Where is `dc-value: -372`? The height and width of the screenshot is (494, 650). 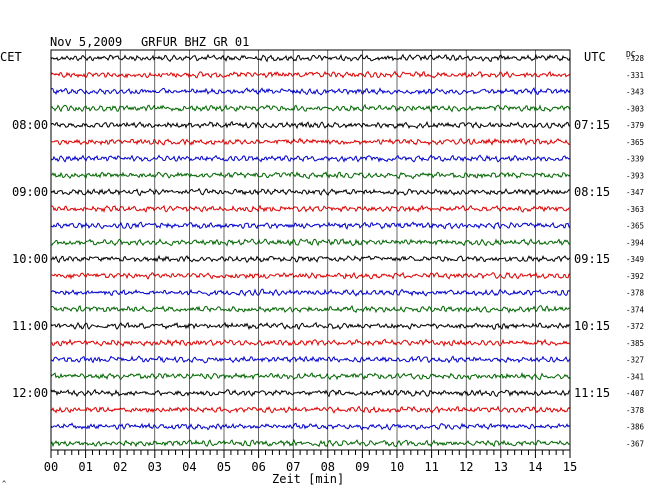
dc-value: -372 is located at coordinates (635, 326).